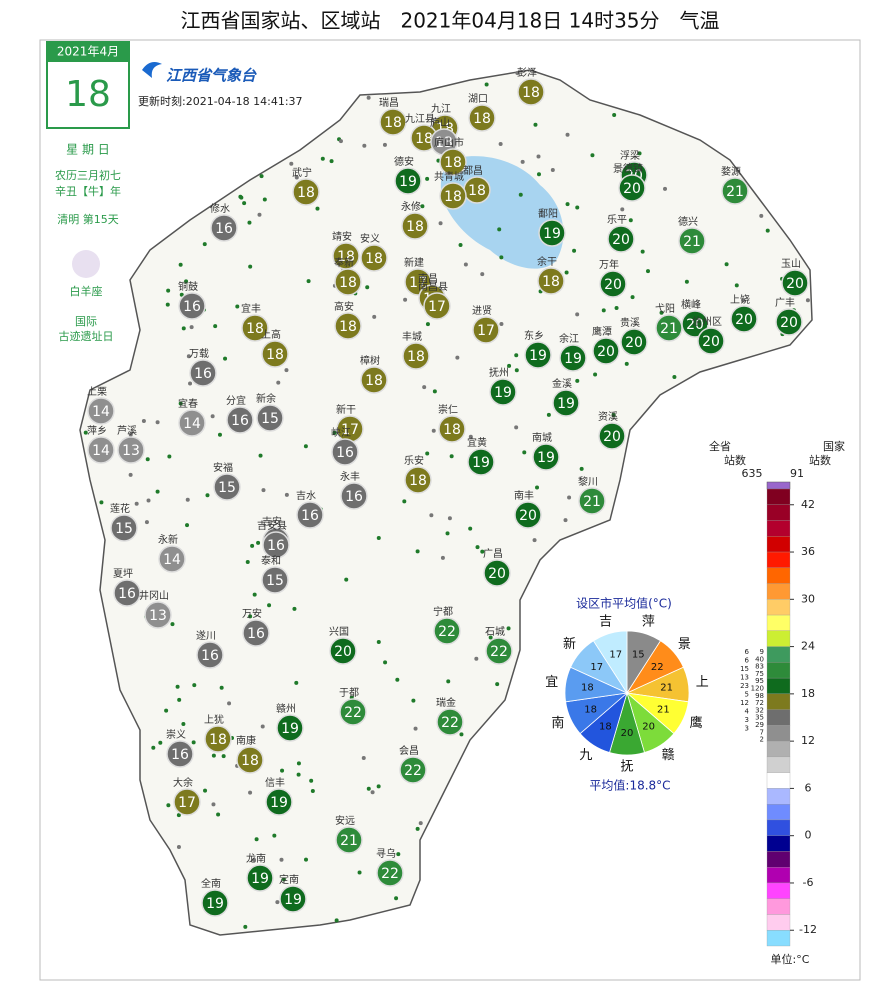 Image resolution: width=884 pixels, height=1000 pixels. I want to click on station-name: 石城, so click(495, 632).